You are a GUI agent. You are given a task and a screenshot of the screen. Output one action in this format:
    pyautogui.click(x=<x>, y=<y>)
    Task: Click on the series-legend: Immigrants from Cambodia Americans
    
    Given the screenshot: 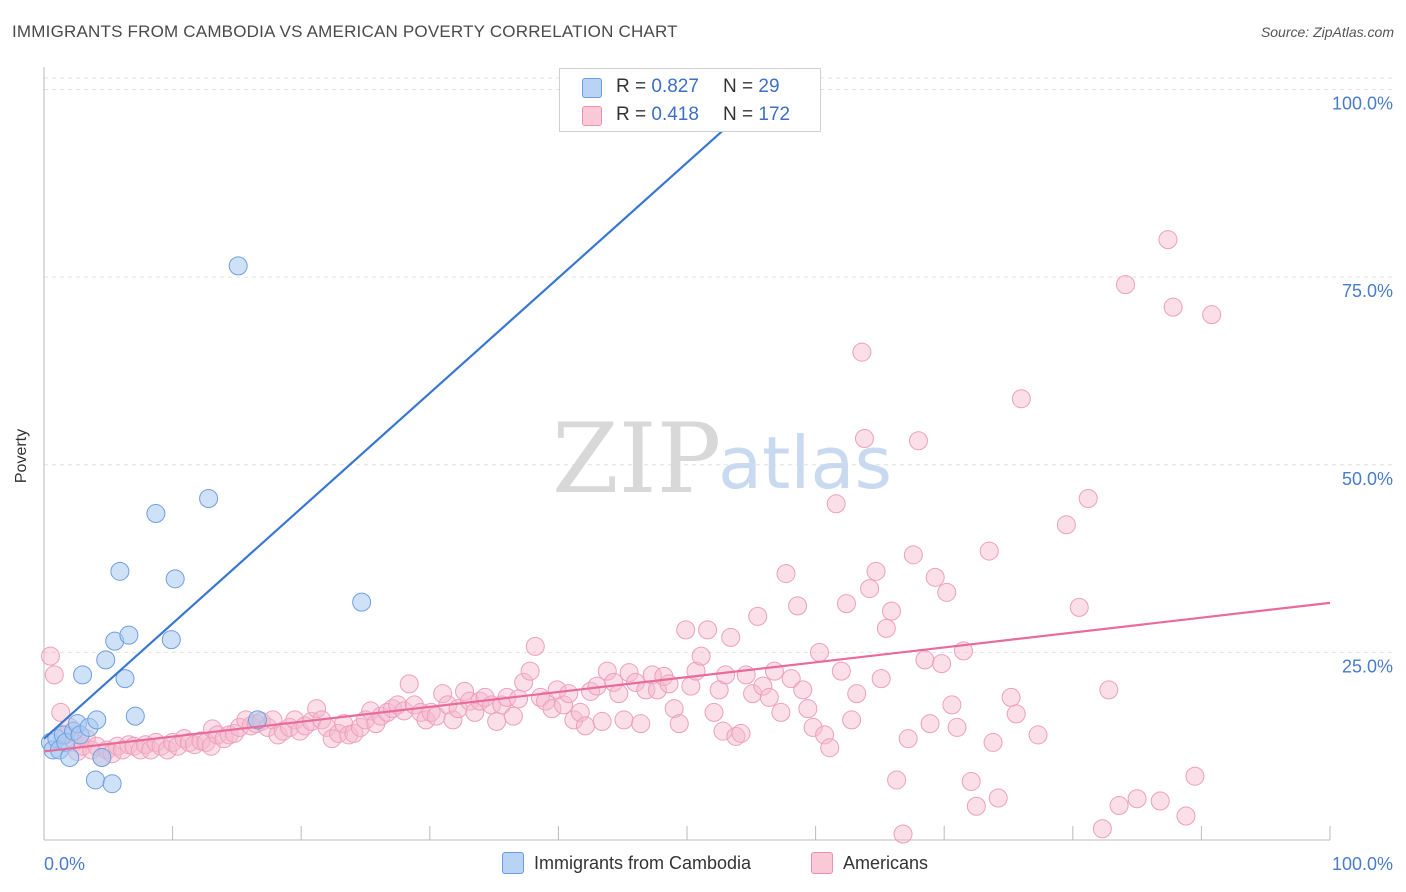 What is the action you would take?
    pyautogui.click(x=703, y=865)
    